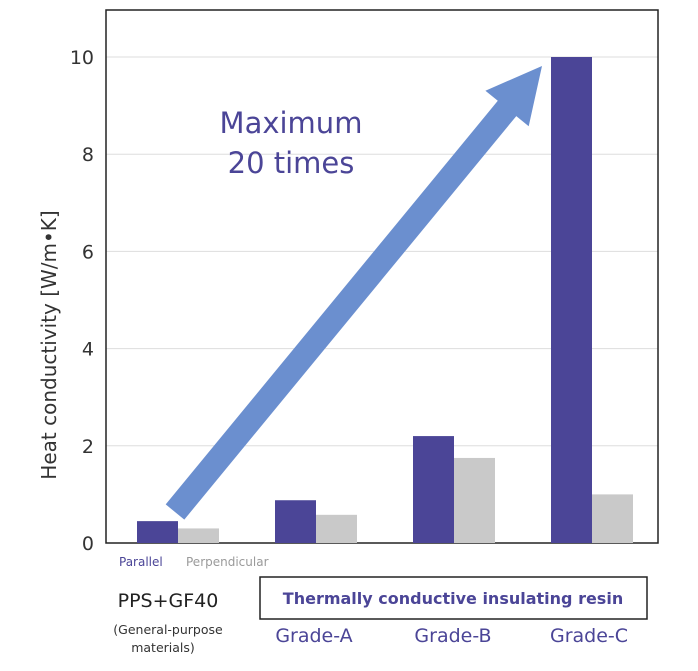 The height and width of the screenshot is (671, 698). I want to click on y-tick-label-2: 2, so click(88, 447).